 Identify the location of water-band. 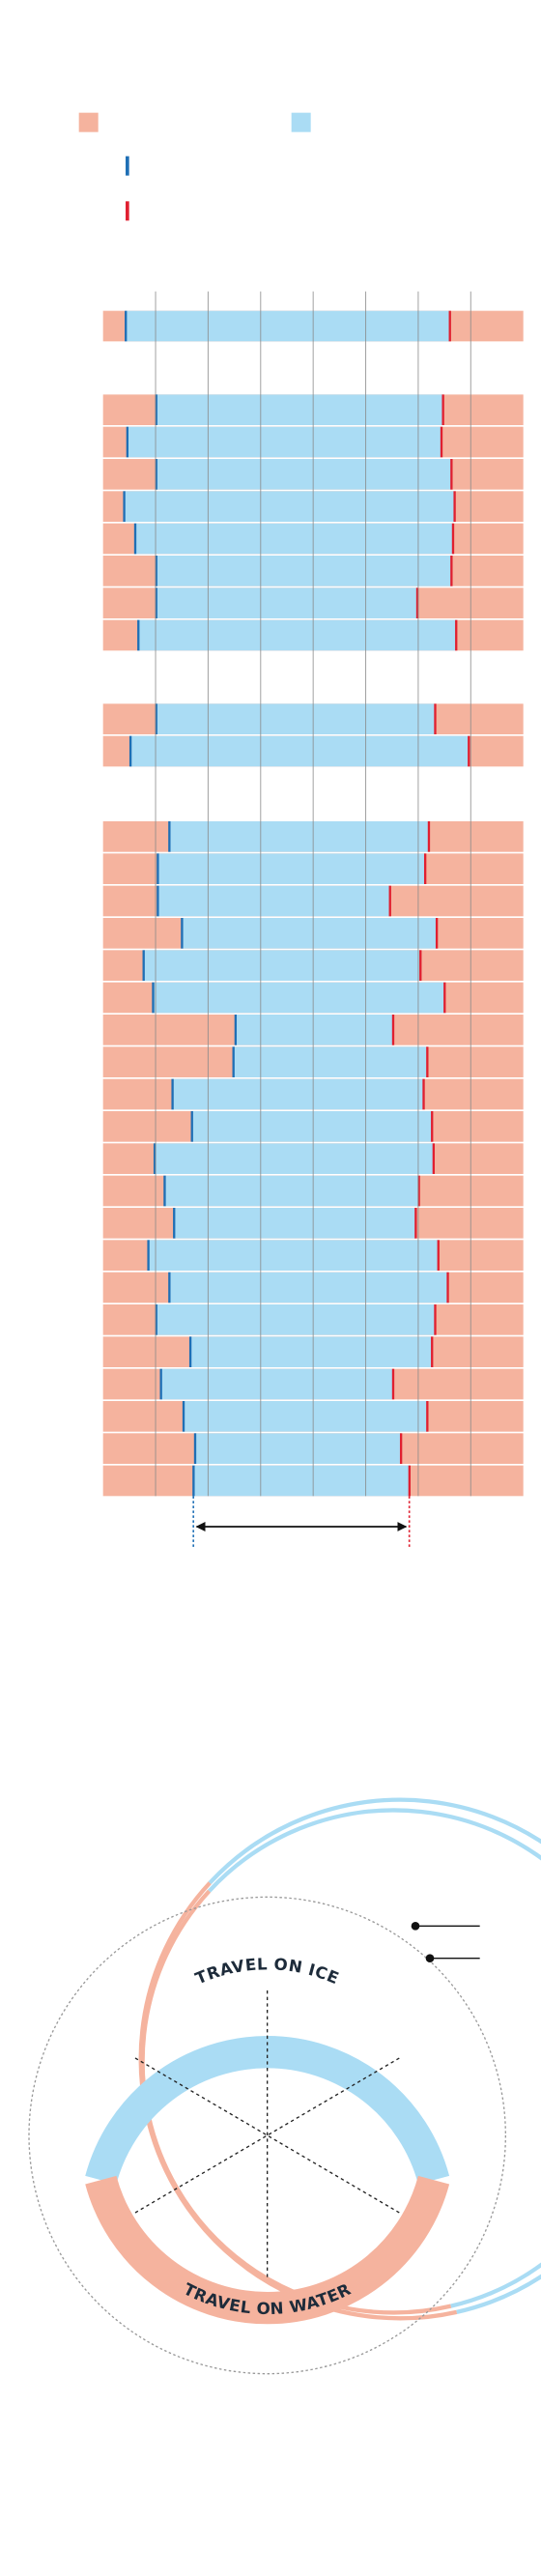
(267, 2250).